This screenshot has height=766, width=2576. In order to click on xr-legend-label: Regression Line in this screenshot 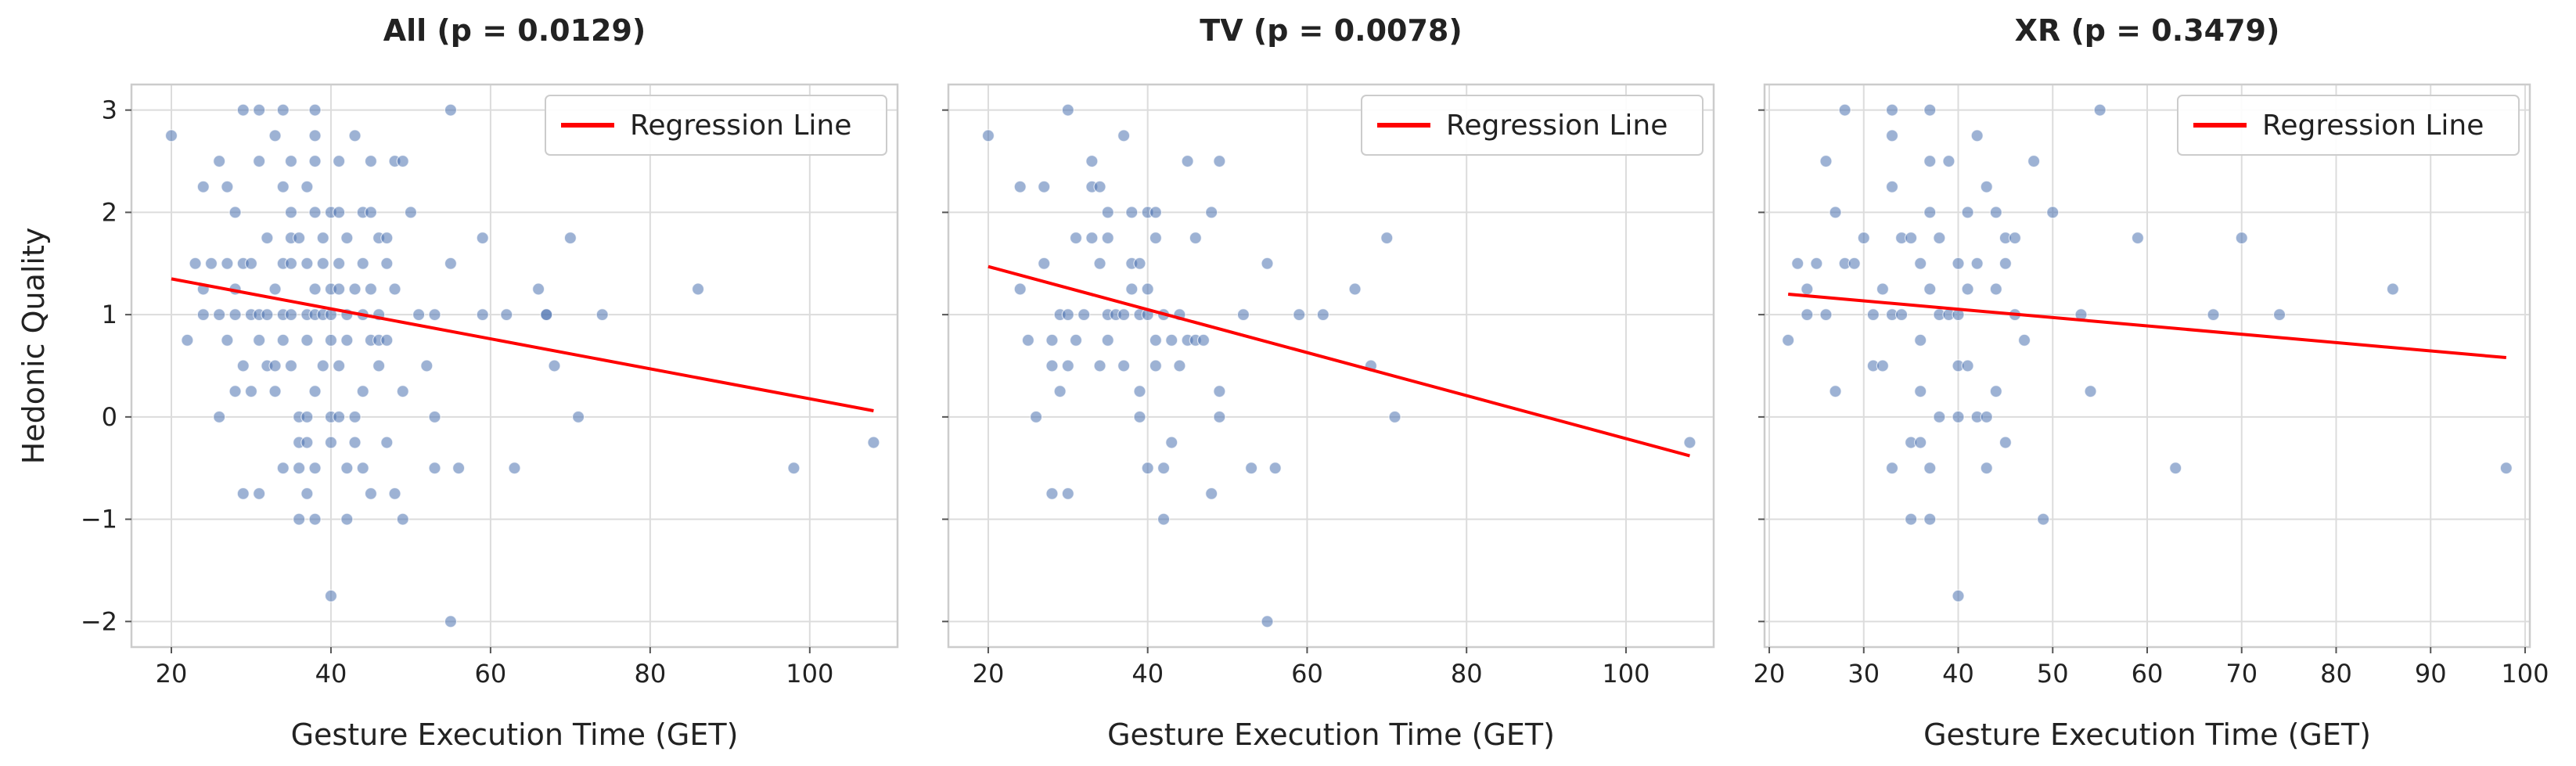, I will do `click(2373, 126)`.